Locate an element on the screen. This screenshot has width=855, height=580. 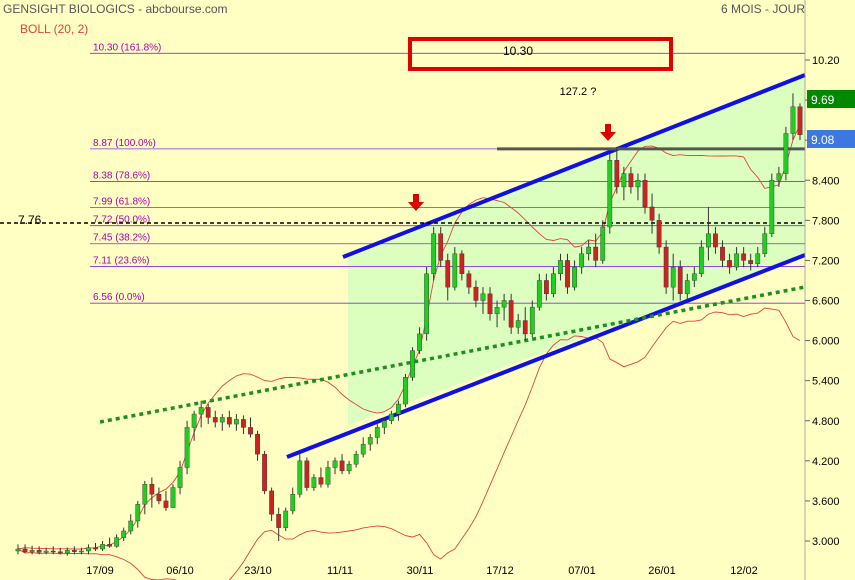
last-price-label: 9.69 is located at coordinates (823, 100).